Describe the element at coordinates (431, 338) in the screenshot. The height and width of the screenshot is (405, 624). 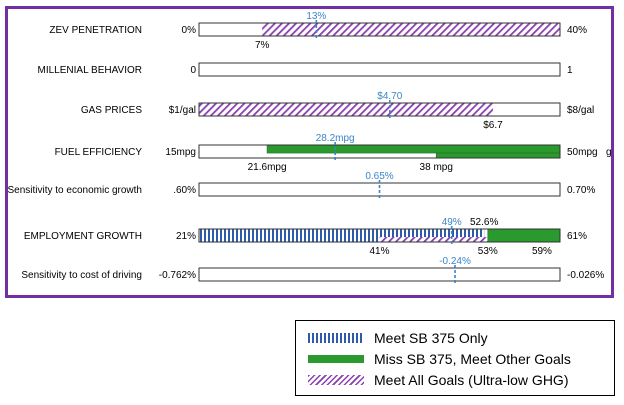
I see `legend-label-sb375: Meet SB 375 Only` at that location.